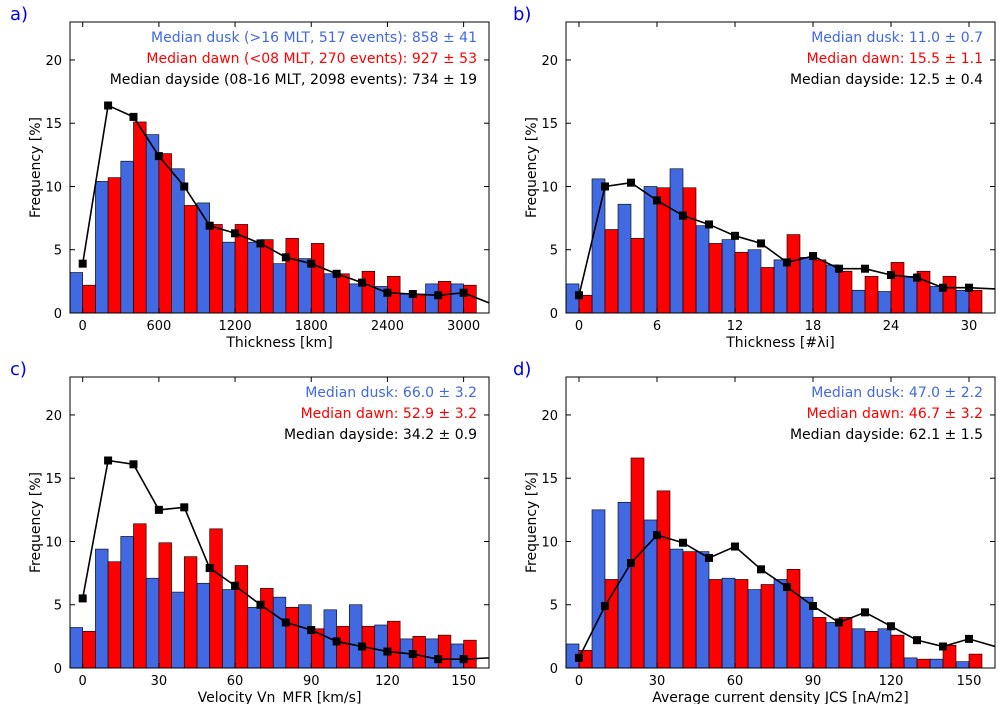  What do you see at coordinates (18, 369) in the screenshot?
I see `panel-label: c)` at bounding box center [18, 369].